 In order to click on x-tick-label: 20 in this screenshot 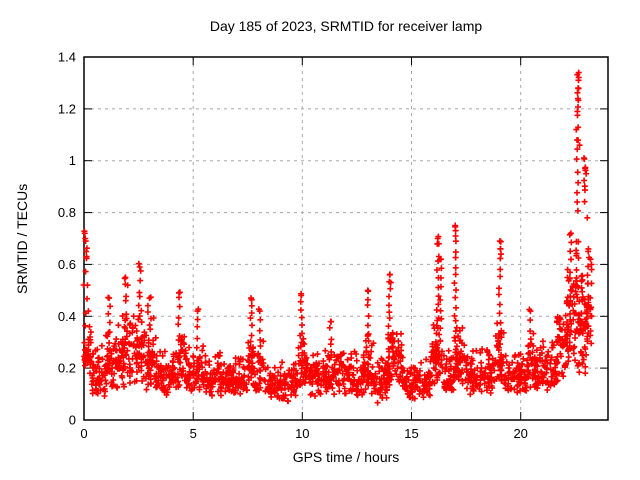, I will do `click(520, 433)`.